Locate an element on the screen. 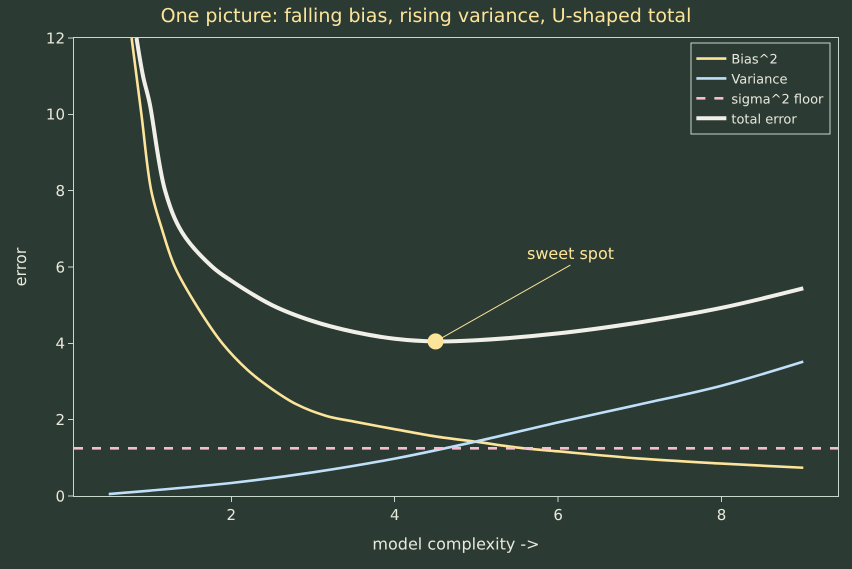 The height and width of the screenshot is (569, 852). annotation: sweet spot is located at coordinates (570, 253).